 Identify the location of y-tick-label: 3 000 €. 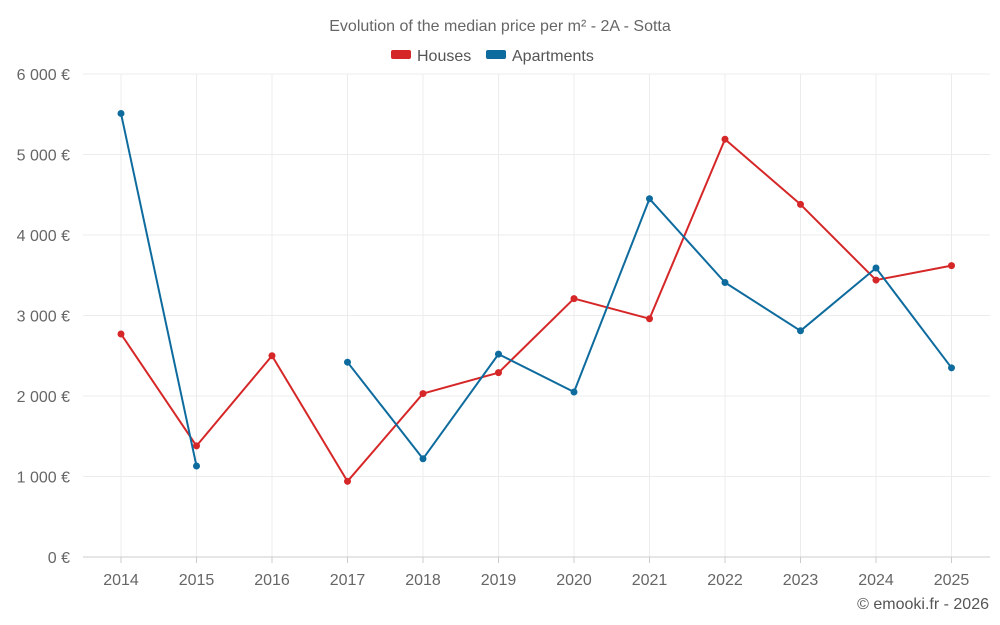
(43, 317).